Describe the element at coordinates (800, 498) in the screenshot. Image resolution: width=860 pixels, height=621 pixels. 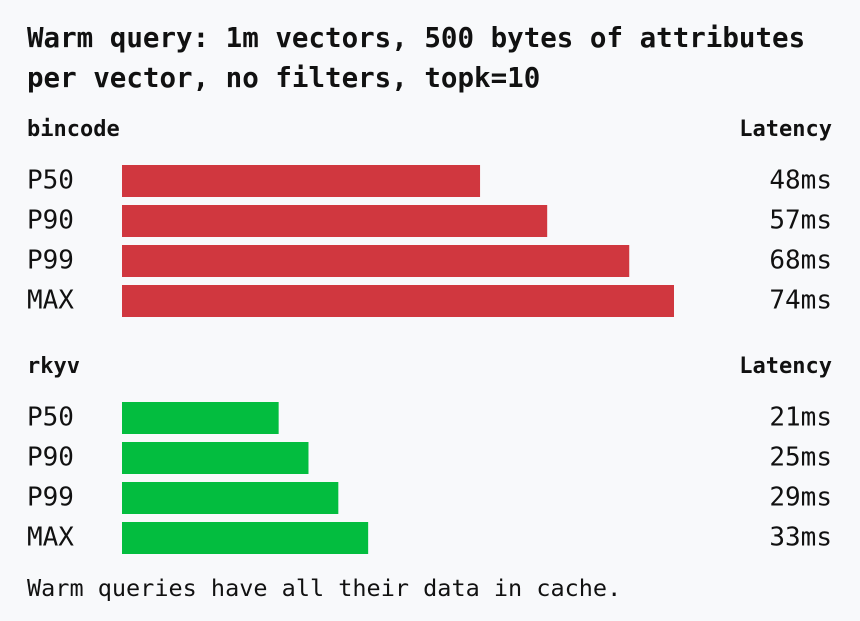
I see `value-label: 29ms` at that location.